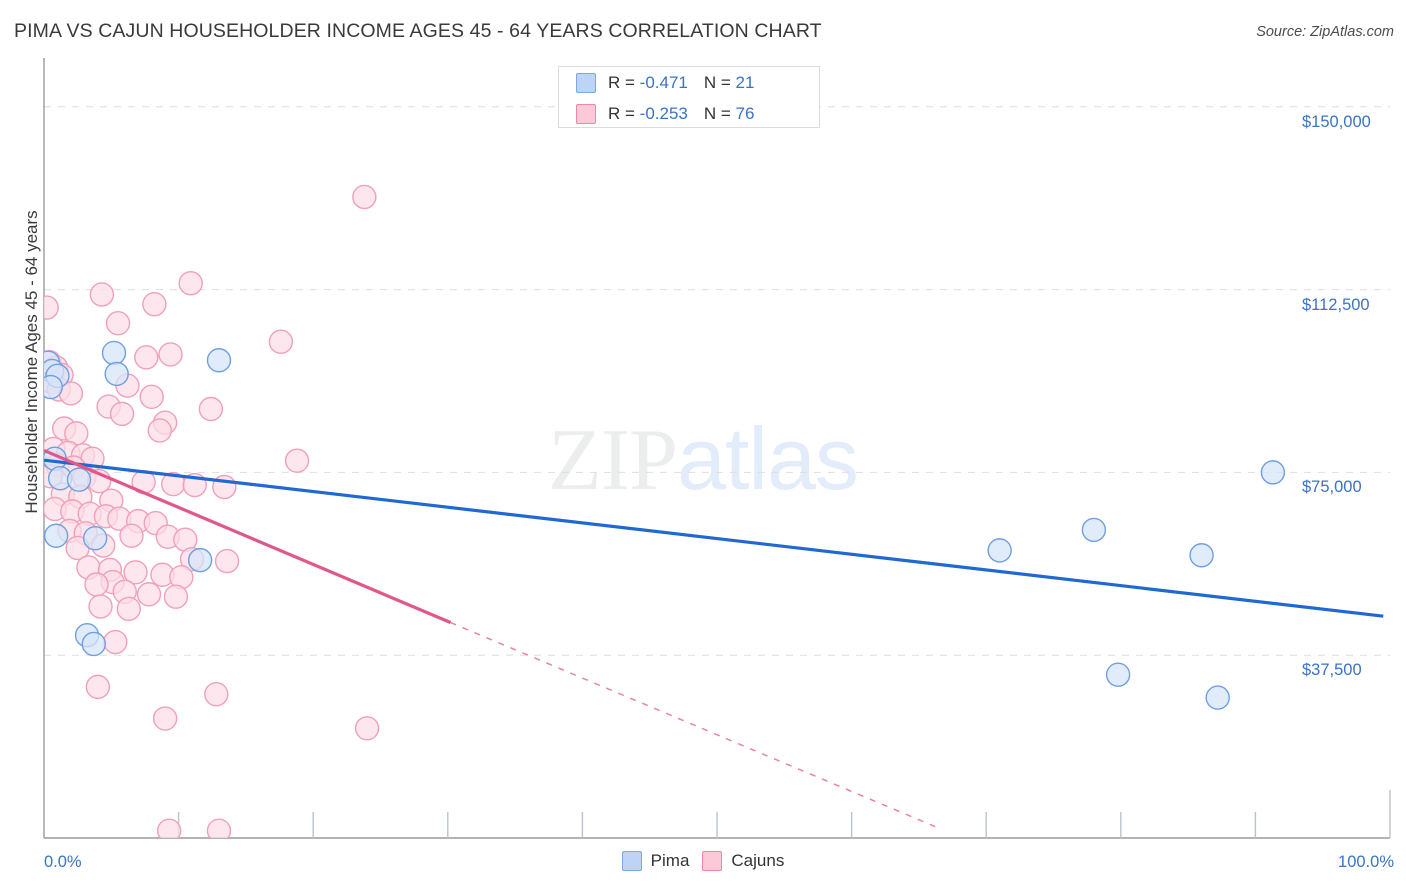 The image size is (1406, 892). Describe the element at coordinates (758, 860) in the screenshot. I see `legend-label-cajuns: Cajuns` at that location.